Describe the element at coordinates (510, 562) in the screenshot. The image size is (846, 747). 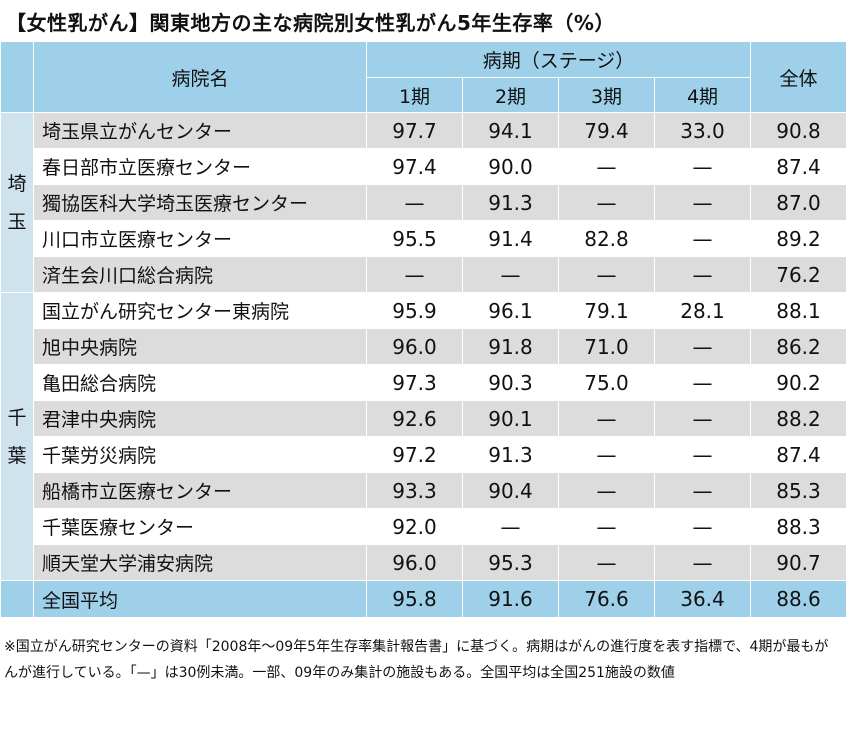
I see `stage-rate-cell: 95.3` at that location.